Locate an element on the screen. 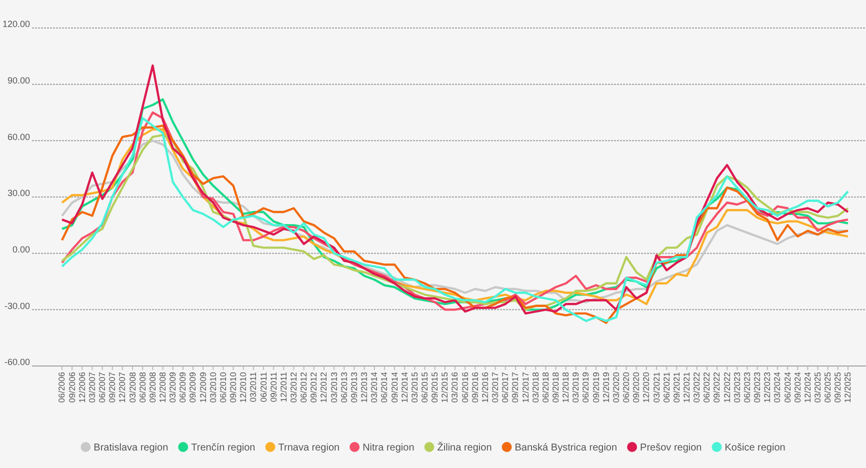  legend-label: Trenčín region is located at coordinates (223, 448).